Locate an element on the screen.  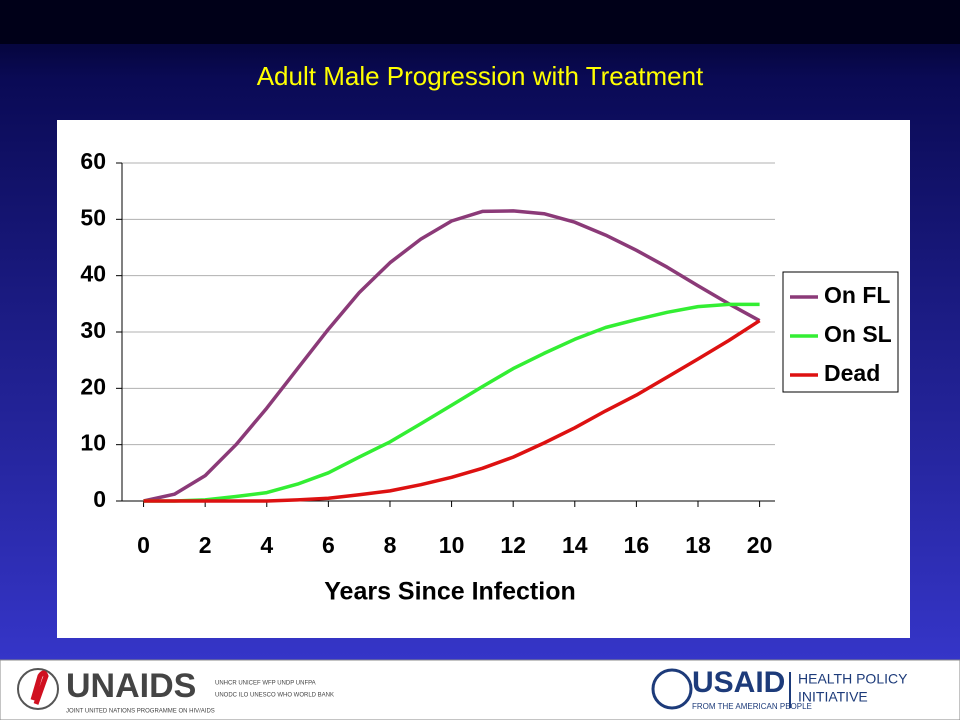
x-tick-label: 12 is located at coordinates (513, 545).